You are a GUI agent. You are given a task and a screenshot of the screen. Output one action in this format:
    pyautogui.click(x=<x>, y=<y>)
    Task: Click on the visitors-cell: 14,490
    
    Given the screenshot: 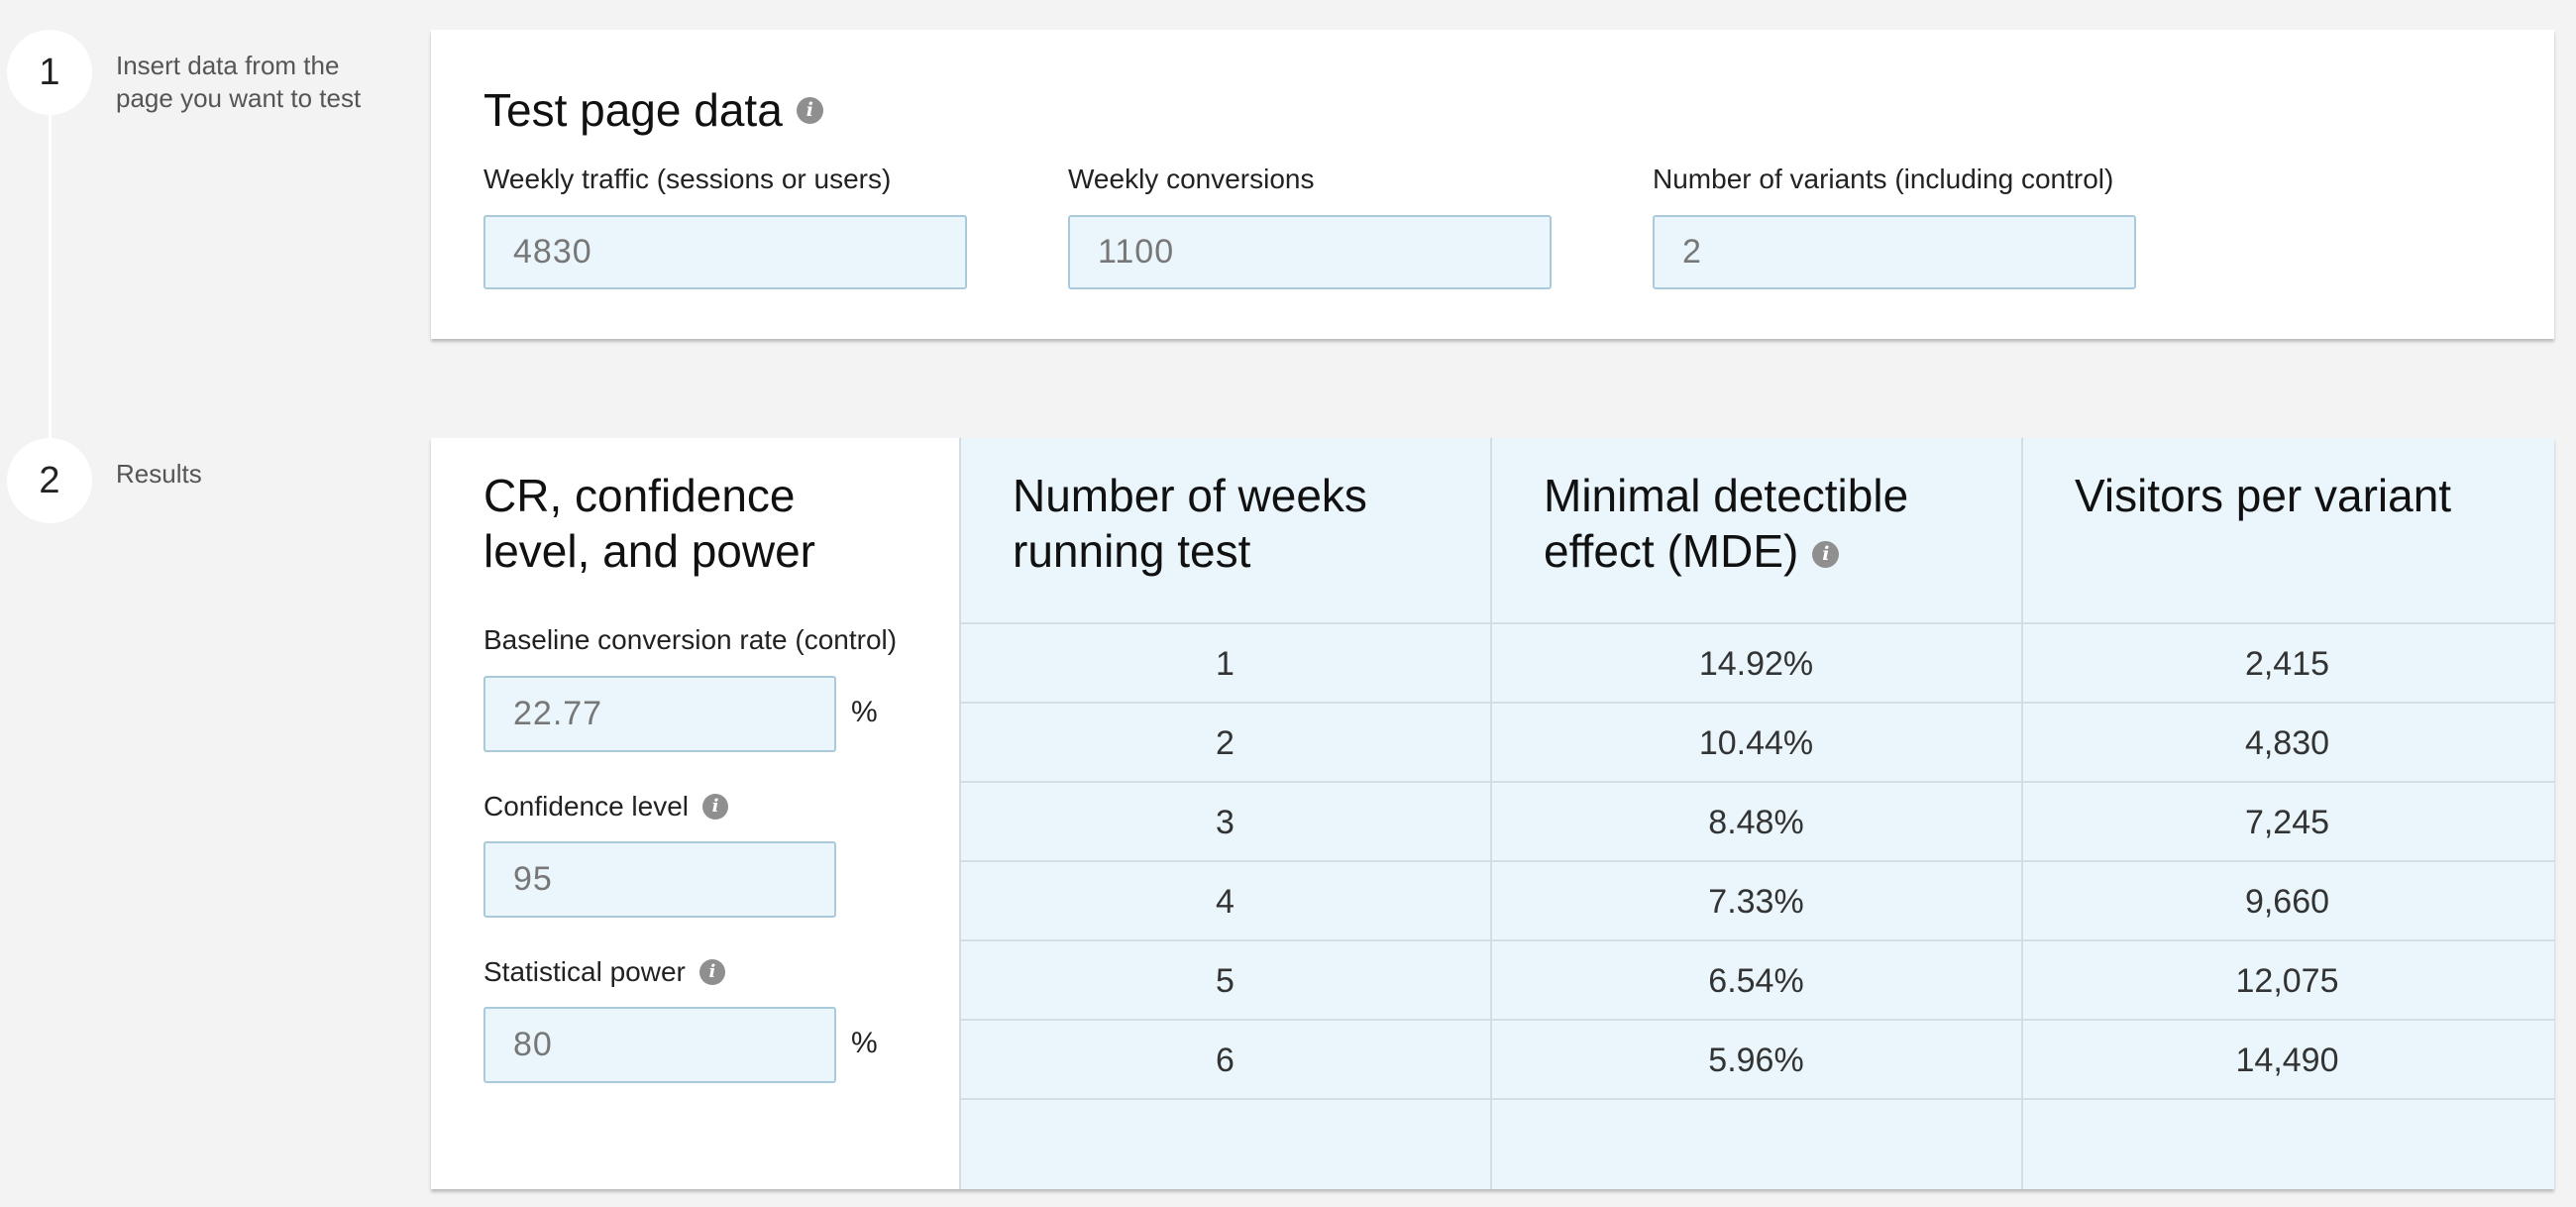 What is the action you would take?
    pyautogui.click(x=2287, y=1060)
    